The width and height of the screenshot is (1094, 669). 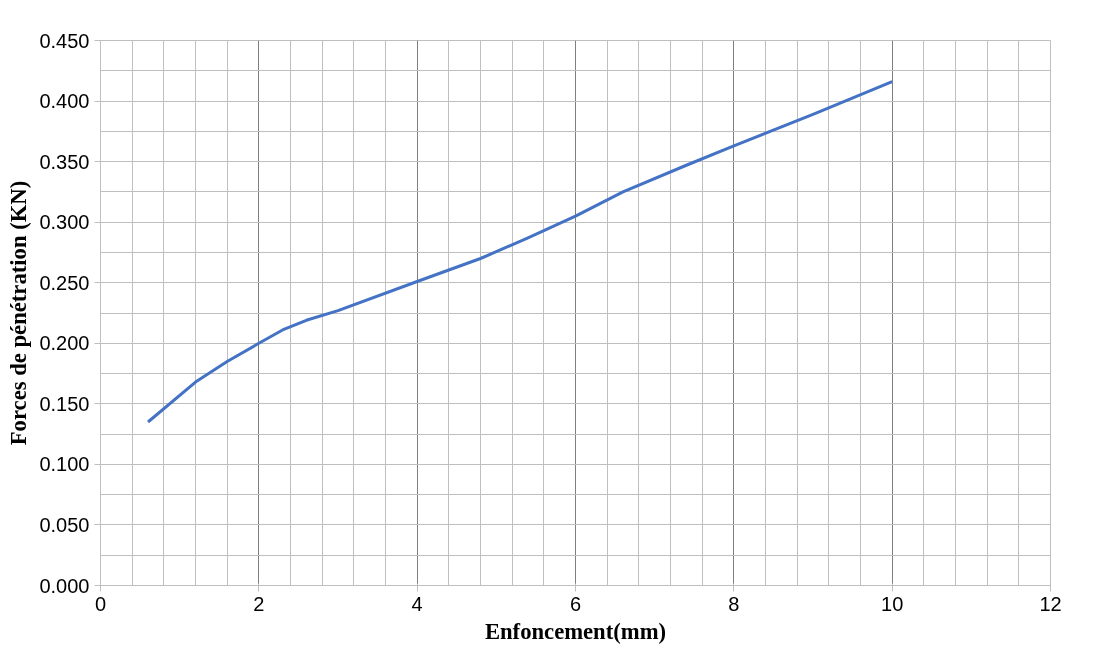 I want to click on x-tick-label: 2, so click(x=259, y=603).